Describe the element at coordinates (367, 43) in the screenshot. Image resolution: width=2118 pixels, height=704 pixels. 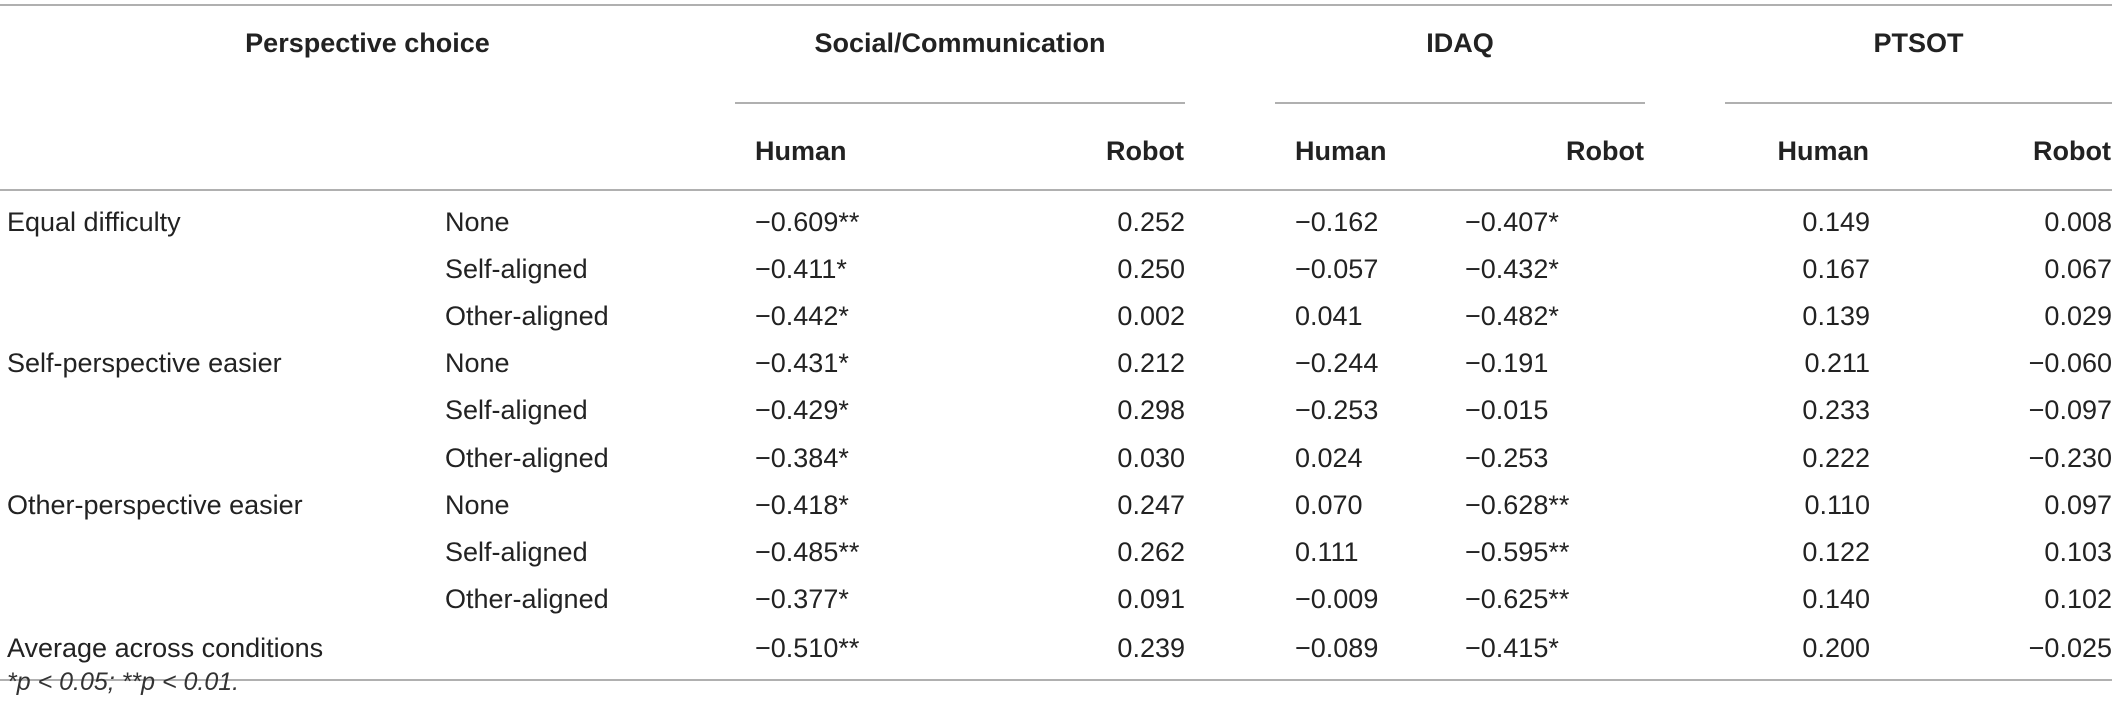
I see `header-perspective-choice: Perspective choice` at that location.